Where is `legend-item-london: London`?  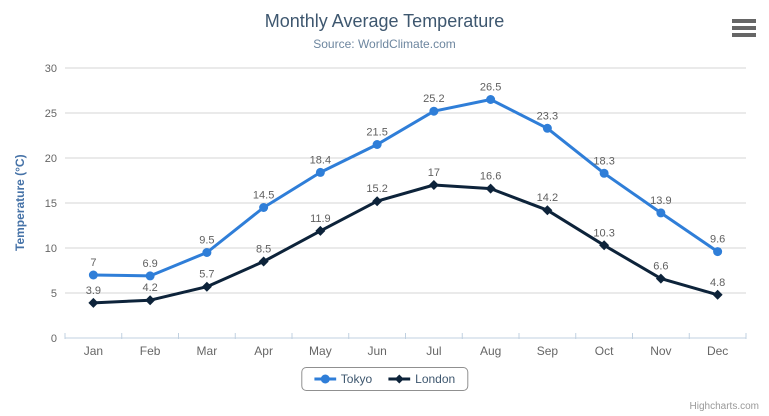
legend-item-london: London is located at coordinates (421, 379).